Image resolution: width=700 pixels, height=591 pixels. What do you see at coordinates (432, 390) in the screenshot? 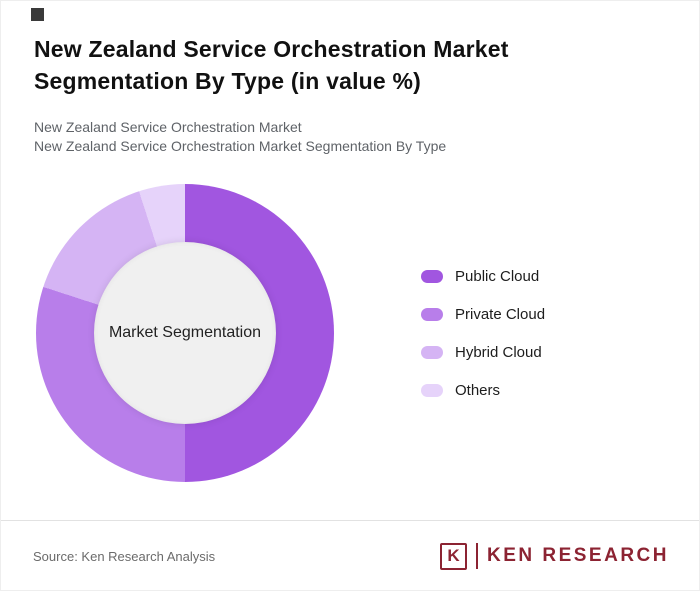
I see `legend-swatch-others` at bounding box center [432, 390].